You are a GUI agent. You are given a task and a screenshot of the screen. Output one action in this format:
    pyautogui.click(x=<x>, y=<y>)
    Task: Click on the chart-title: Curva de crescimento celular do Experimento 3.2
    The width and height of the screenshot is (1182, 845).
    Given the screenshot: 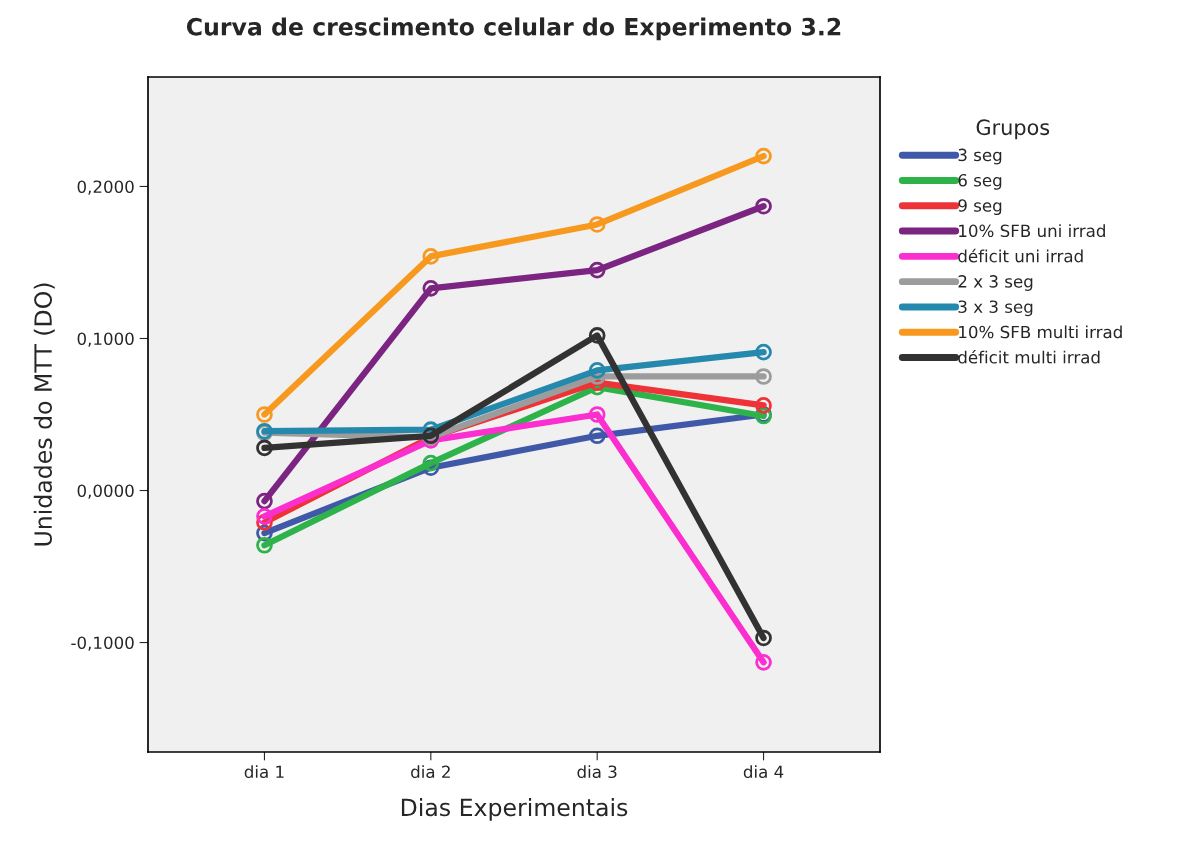 What is the action you would take?
    pyautogui.click(x=513, y=29)
    